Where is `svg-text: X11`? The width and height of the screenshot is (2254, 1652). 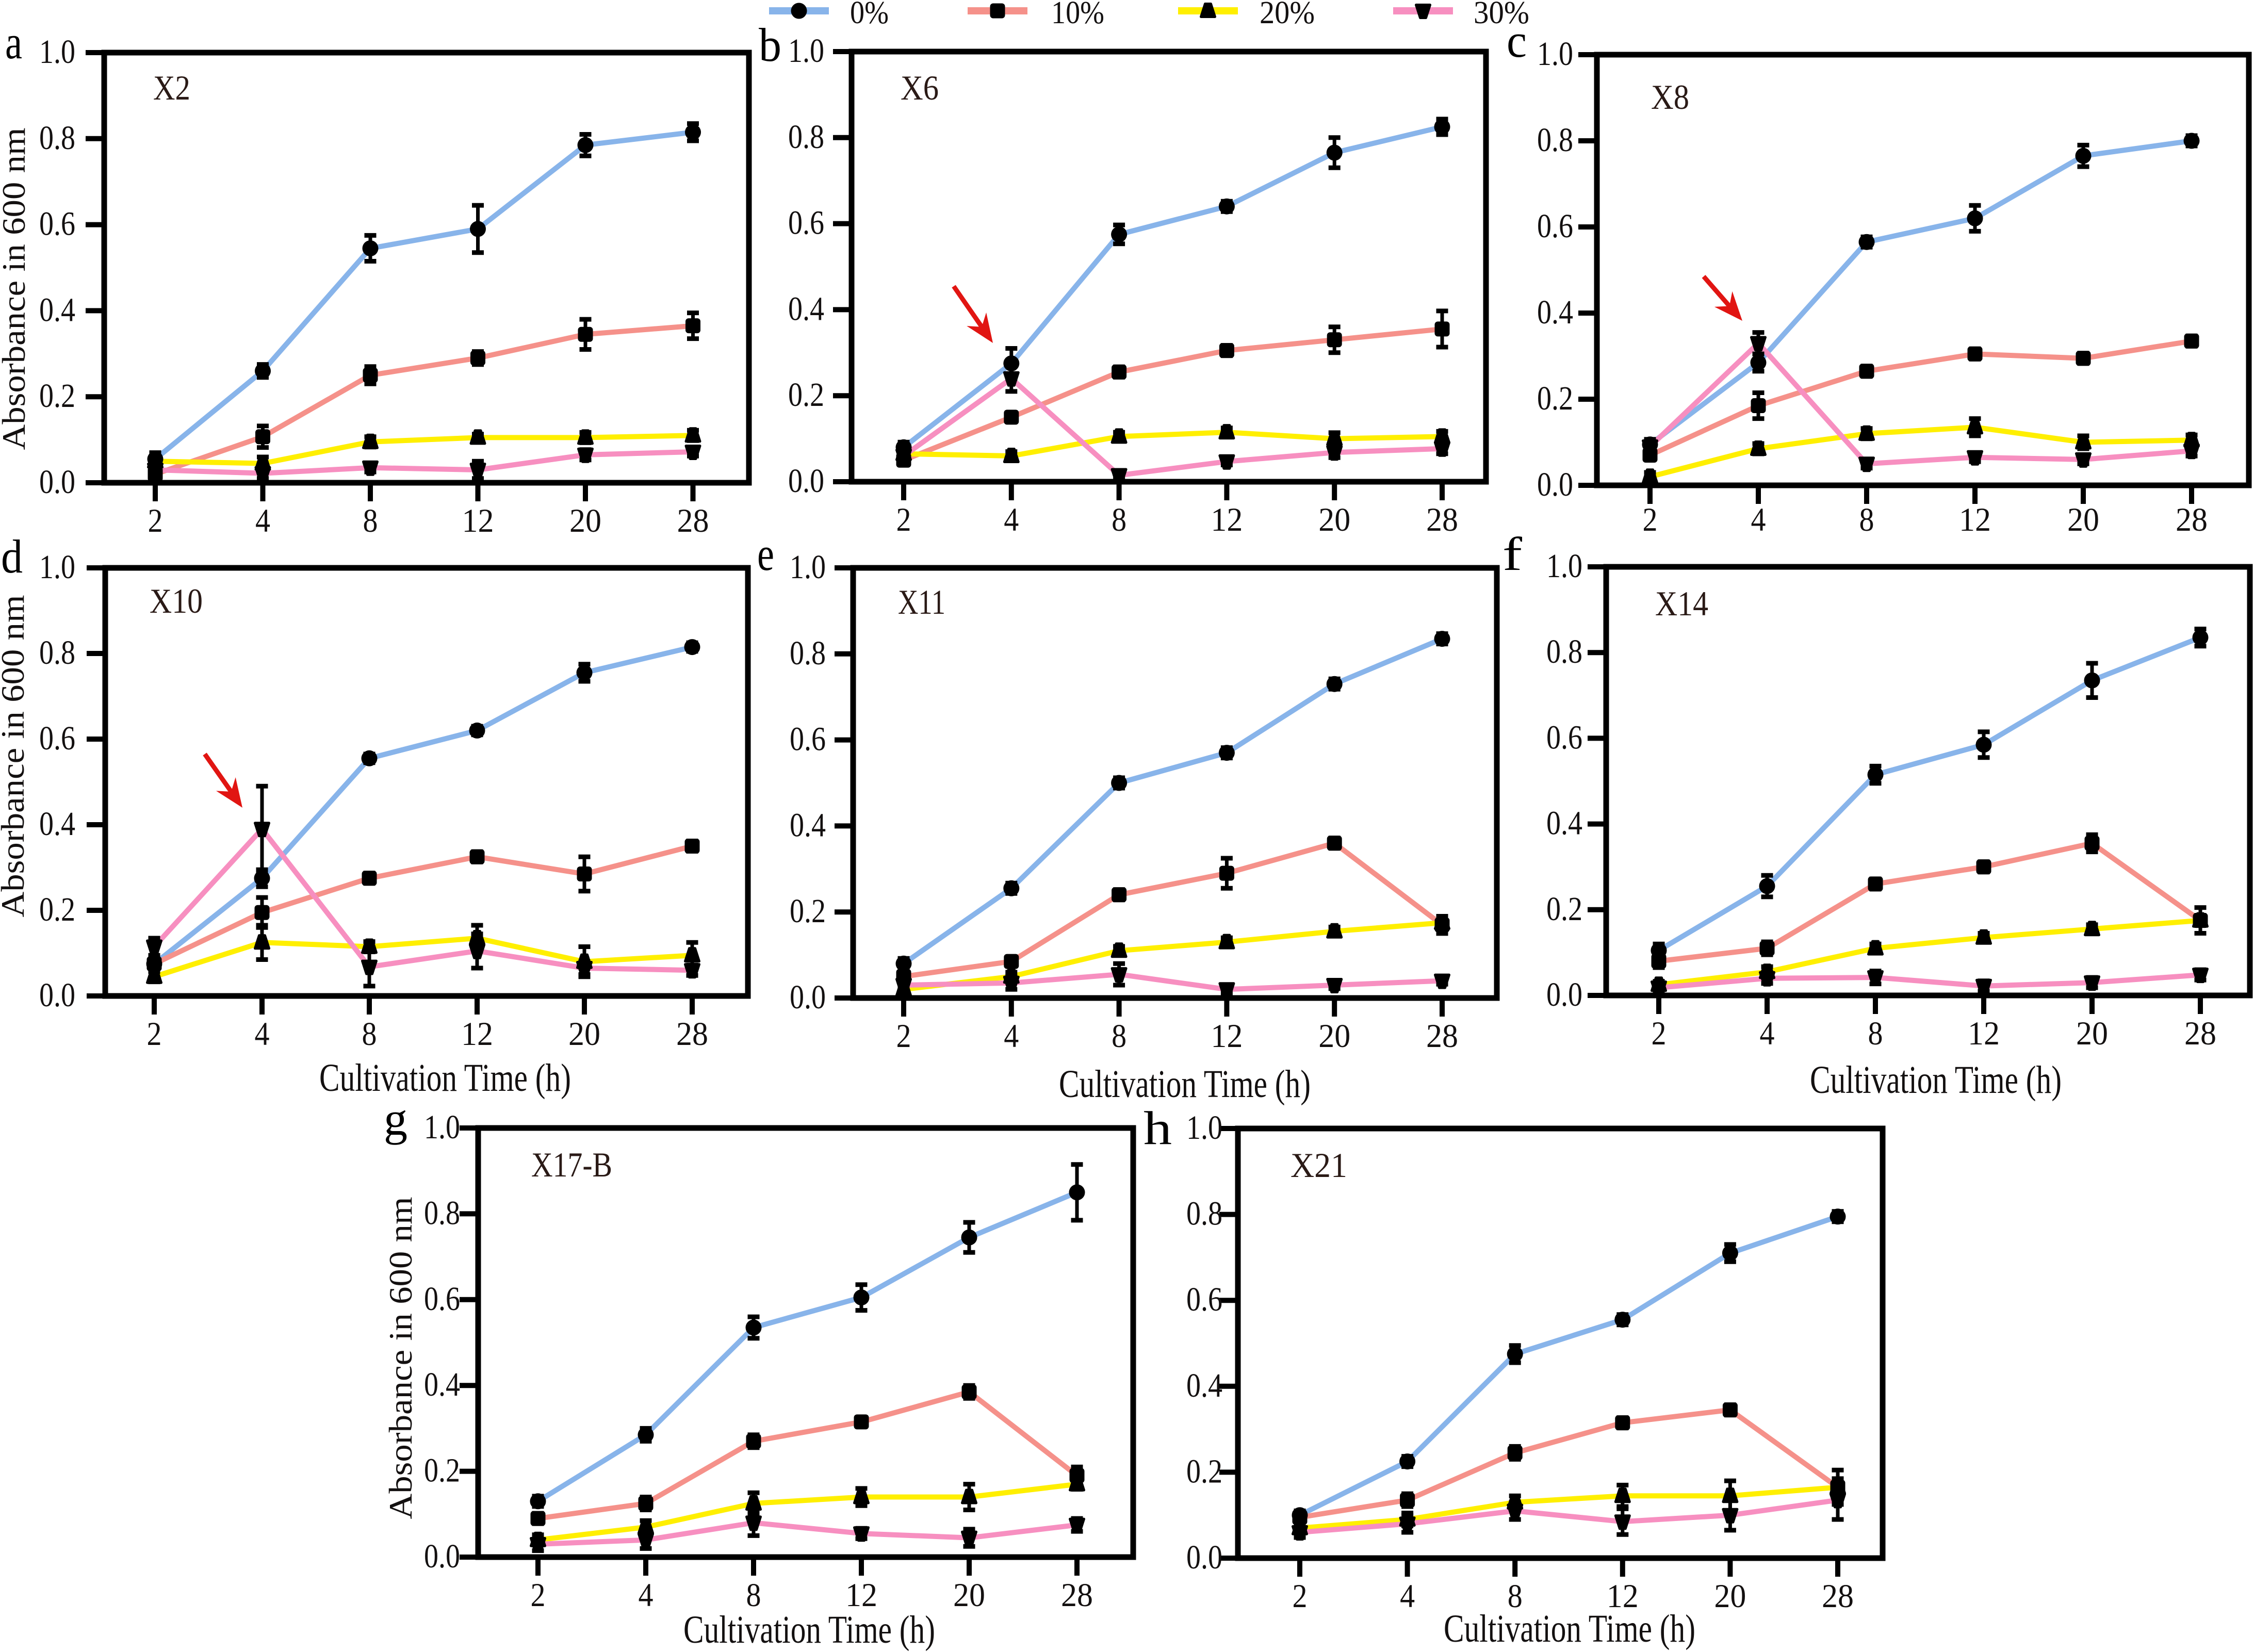
svg-text: X11 is located at coordinates (922, 601).